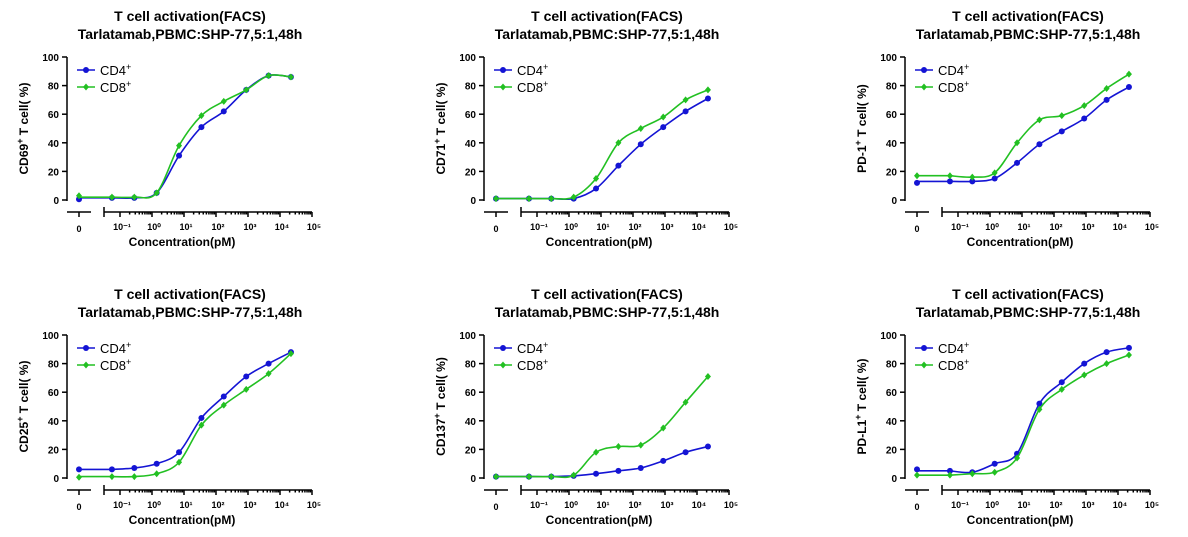 Image resolution: width=1188 pixels, height=537 pixels. Describe the element at coordinates (23, 129) in the screenshot. I see `y-axis-label: CD69+ T cell( %)` at that location.